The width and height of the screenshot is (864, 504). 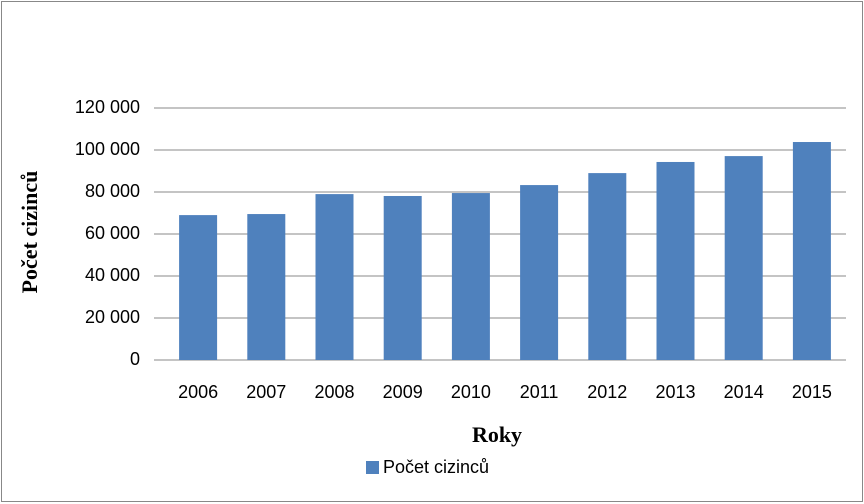 I want to click on y-tick-label: 120 000, so click(x=107, y=107).